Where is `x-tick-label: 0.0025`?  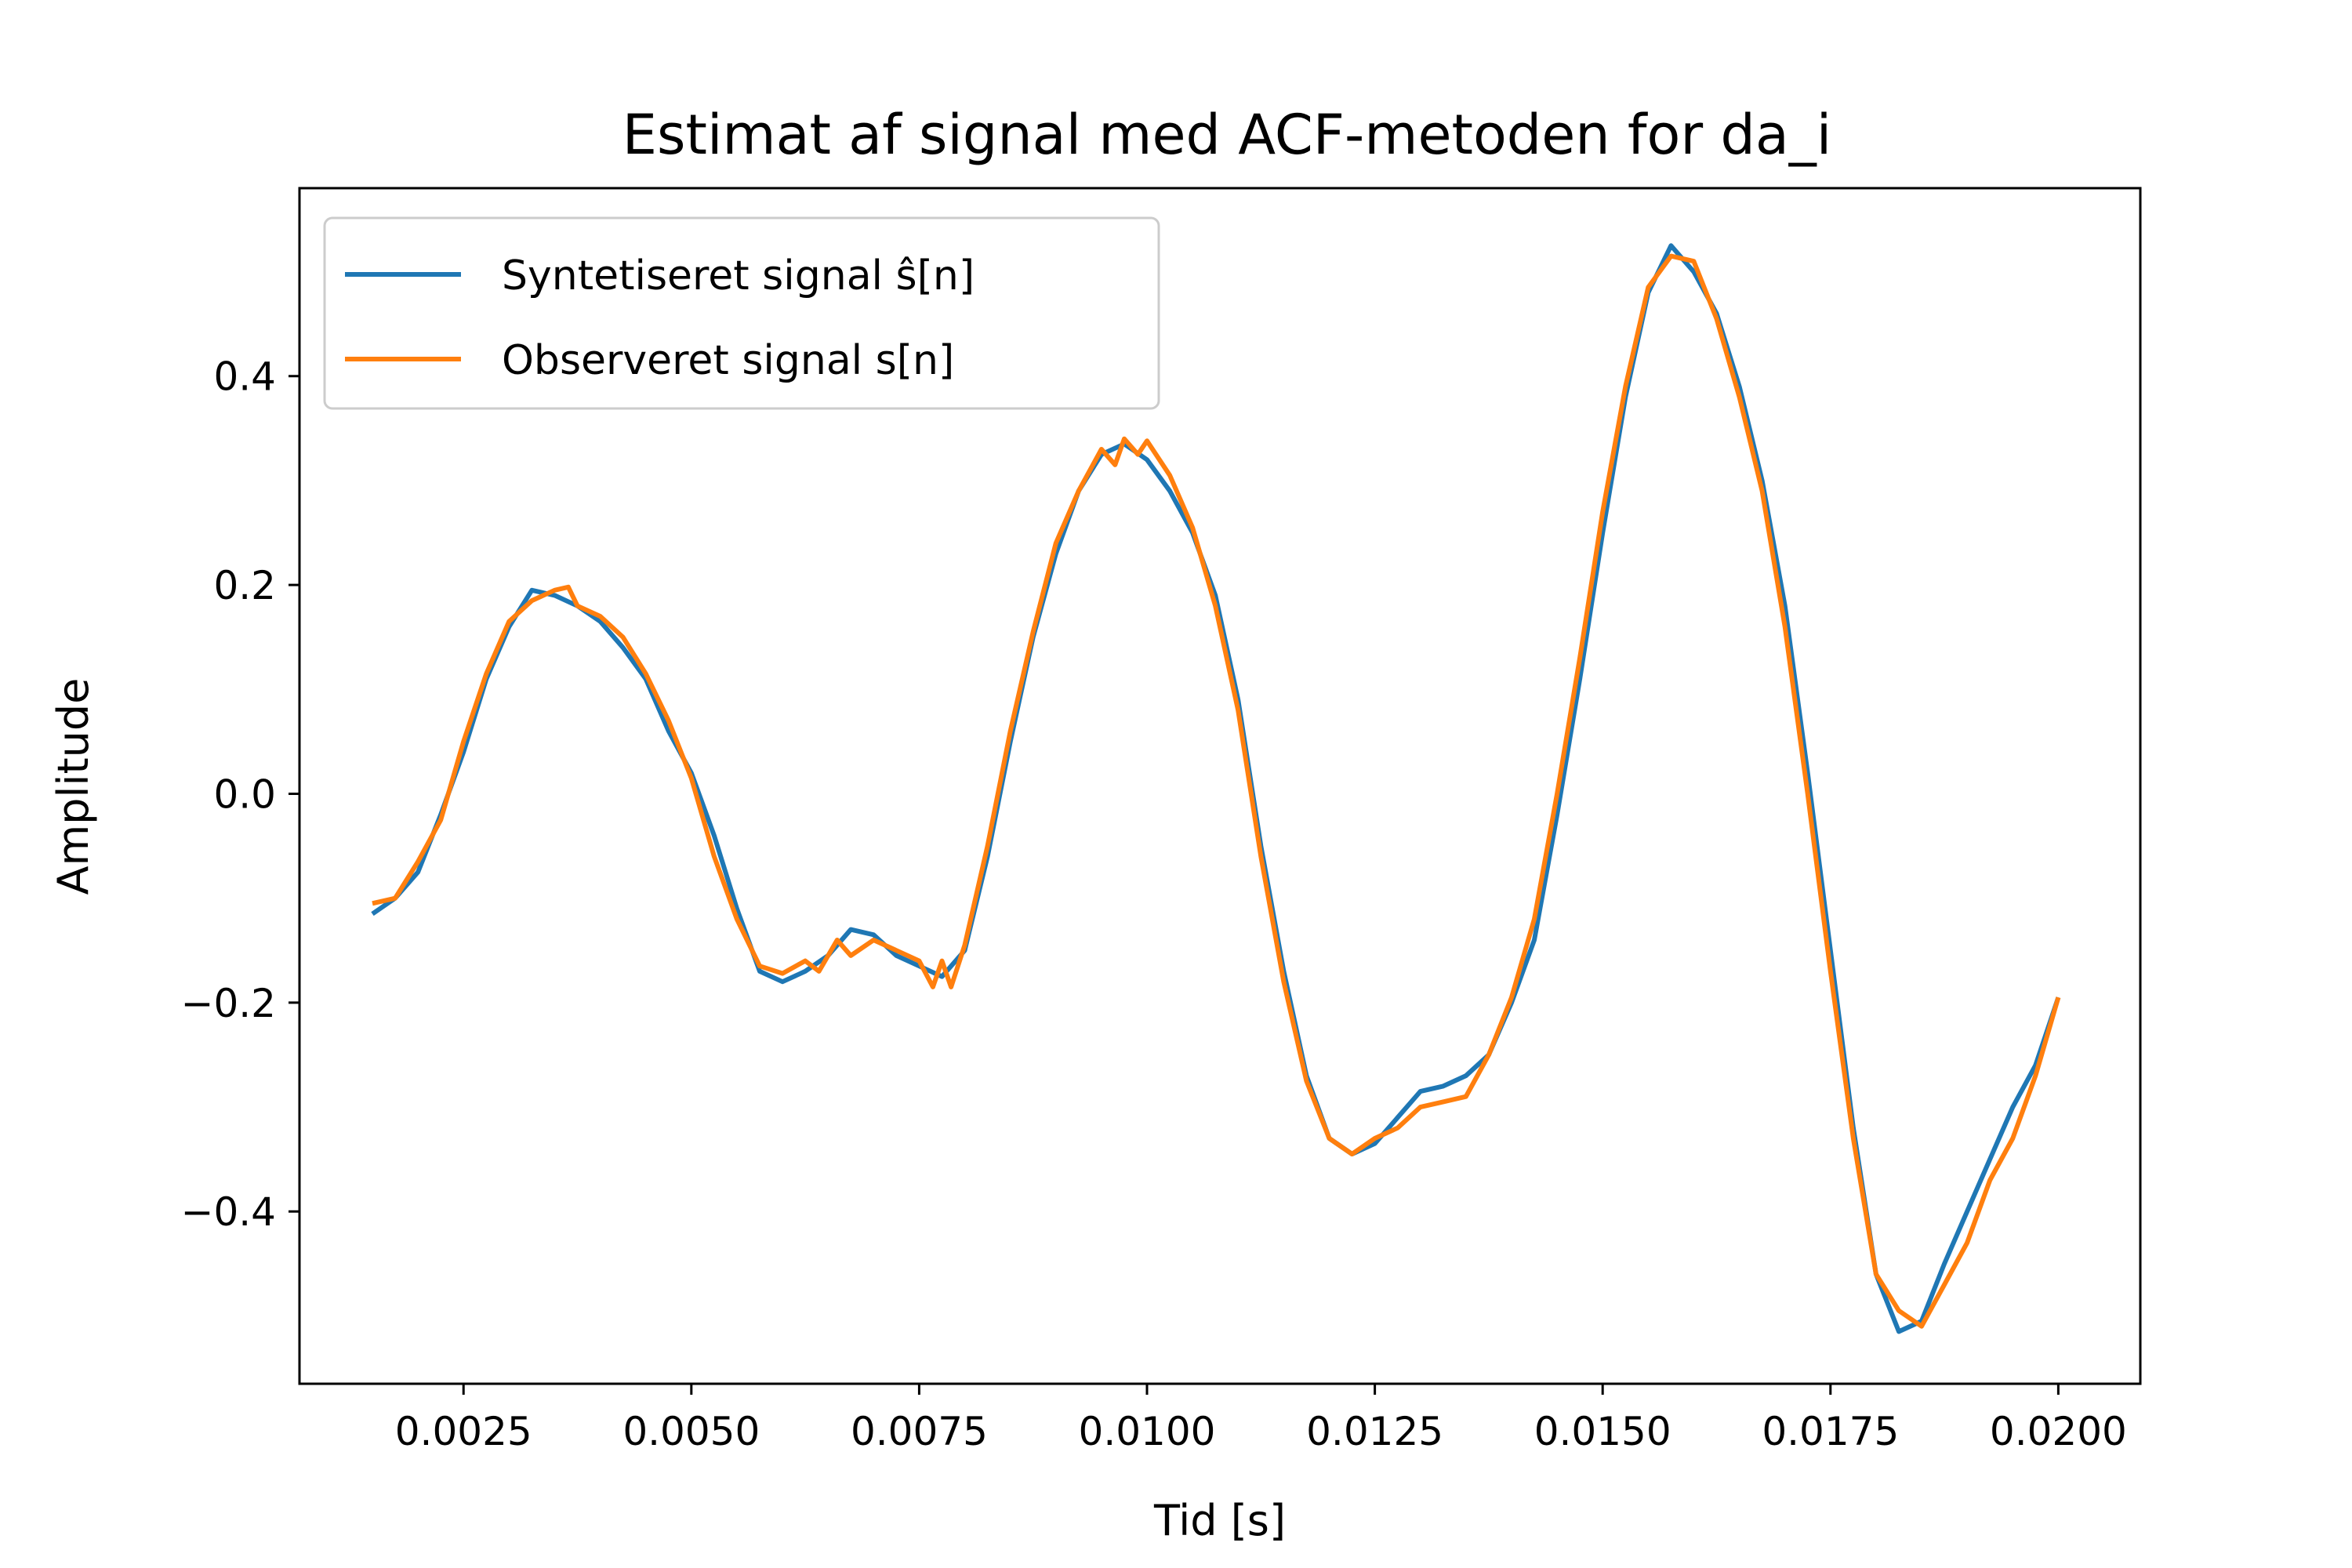
x-tick-label: 0.0025 is located at coordinates (463, 1431).